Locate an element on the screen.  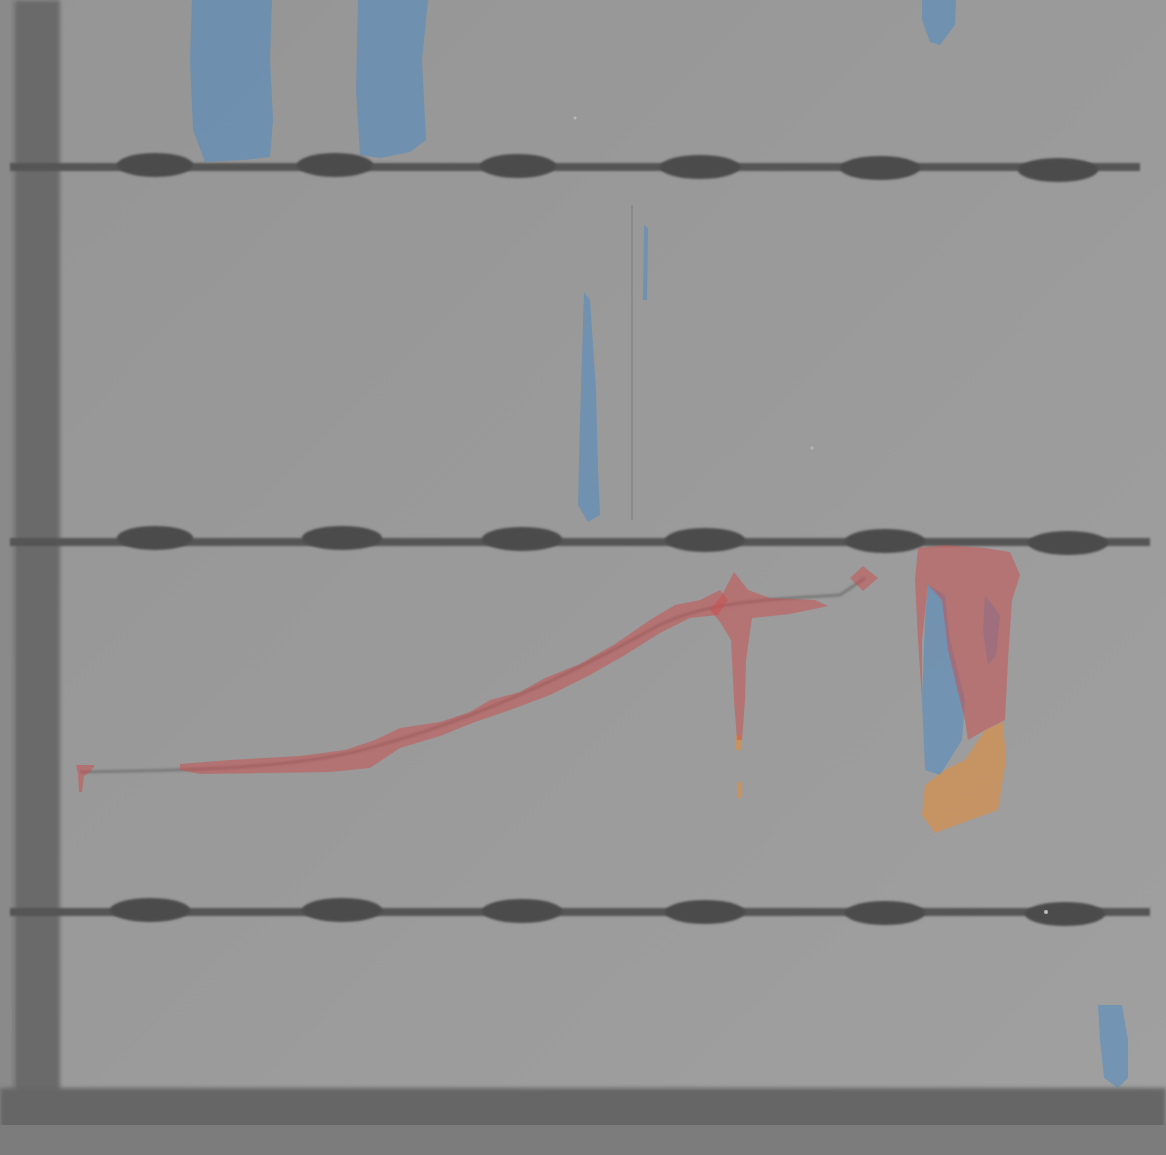
red-spot is located at coordinates (85, 778).